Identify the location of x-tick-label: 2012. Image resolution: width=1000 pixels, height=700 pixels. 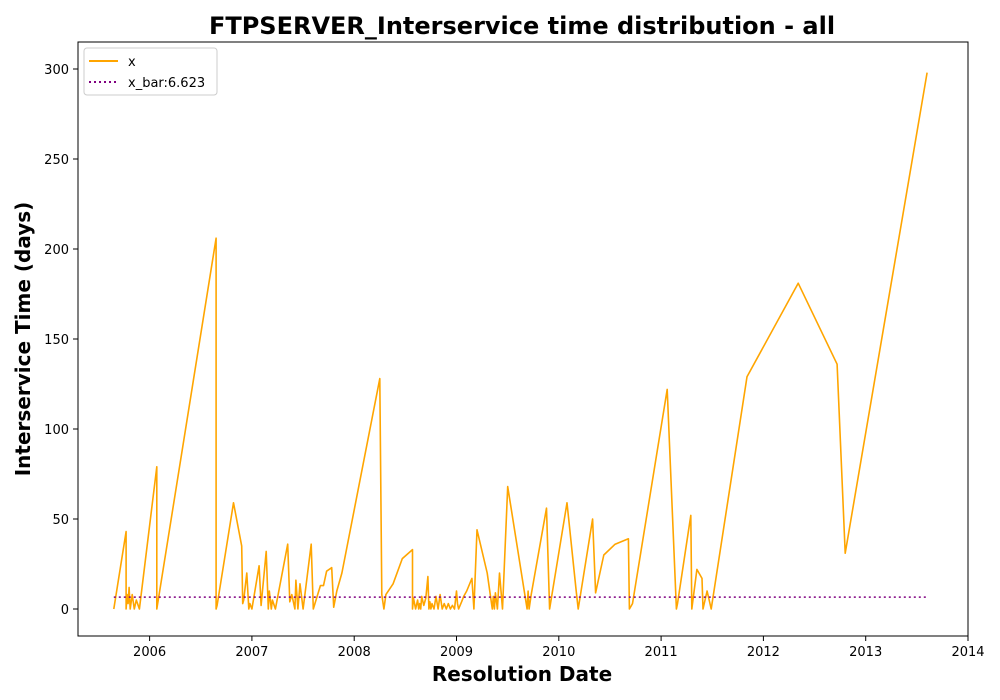
(763, 652).